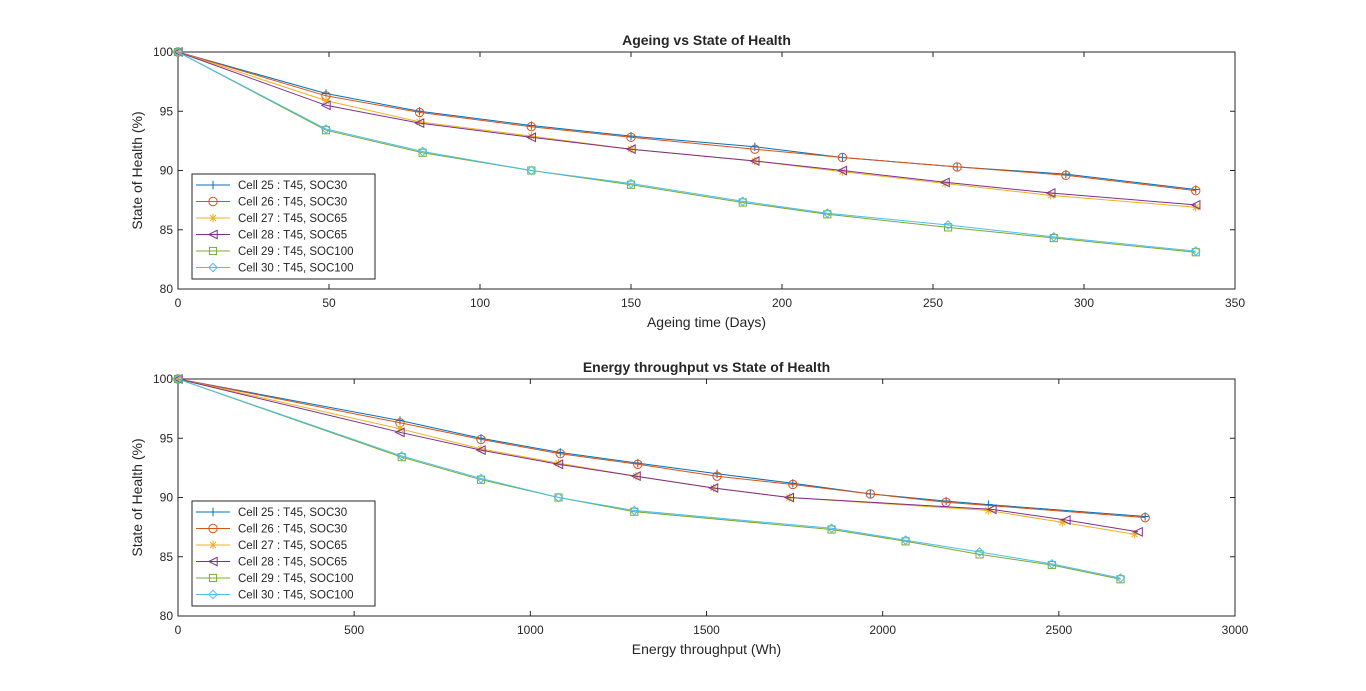 The height and width of the screenshot is (691, 1366). I want to click on x-tick-label: 2000, so click(882, 630).